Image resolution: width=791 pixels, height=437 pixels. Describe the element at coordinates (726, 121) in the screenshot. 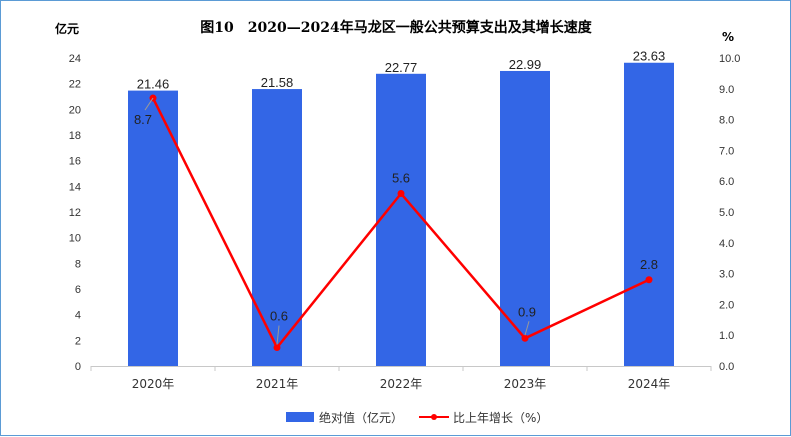

I see `right-tick-label: 8.0` at that location.